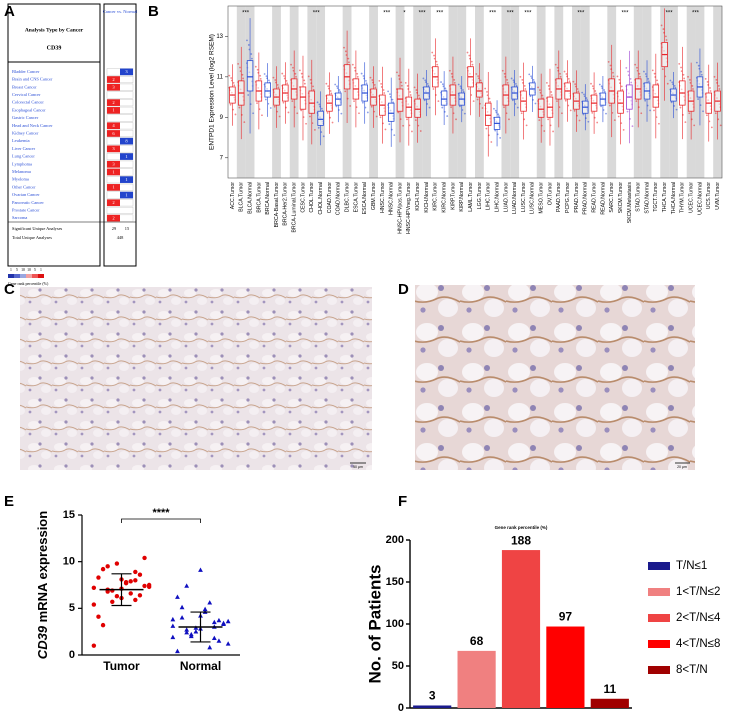 This screenshot has width=753, height=713. What do you see at coordinates (698, 592) in the screenshot?
I see `legend-label: 1<T/N≤2` at bounding box center [698, 592].